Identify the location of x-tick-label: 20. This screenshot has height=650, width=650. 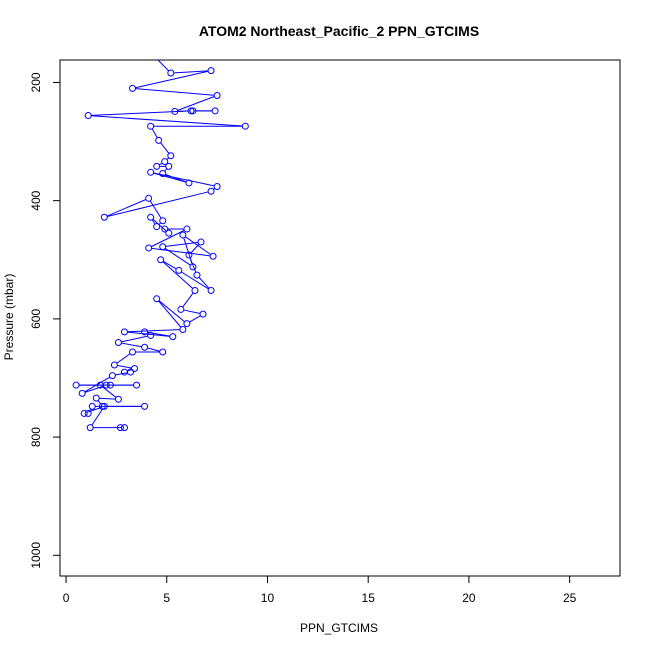
(469, 598).